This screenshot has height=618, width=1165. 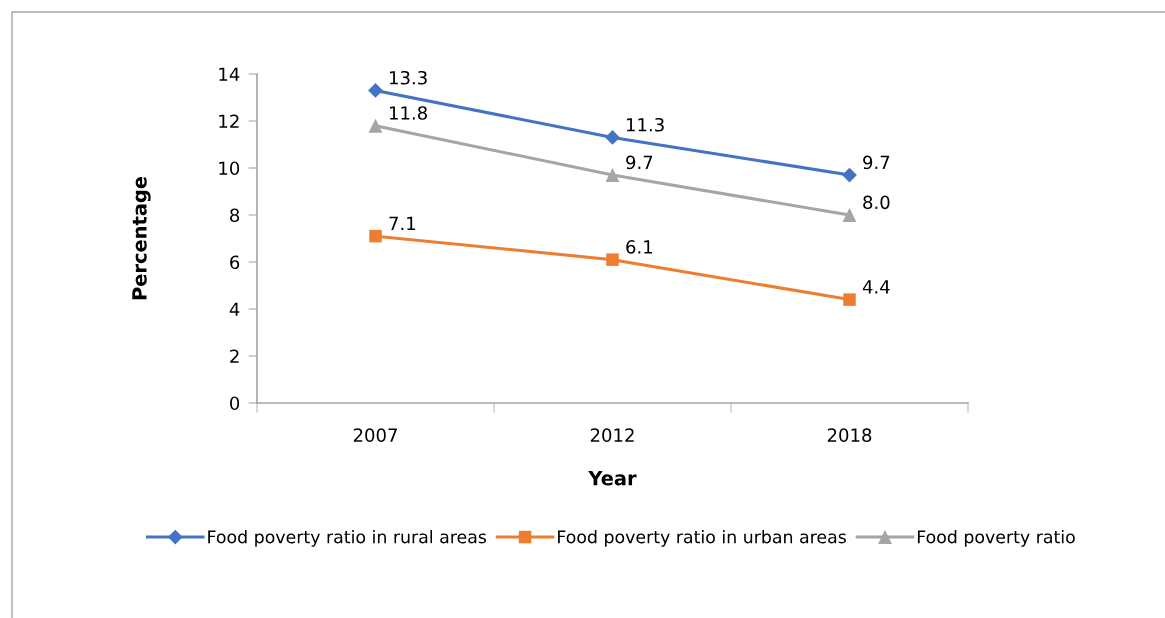 I want to click on data-label: 13.3, so click(x=408, y=77).